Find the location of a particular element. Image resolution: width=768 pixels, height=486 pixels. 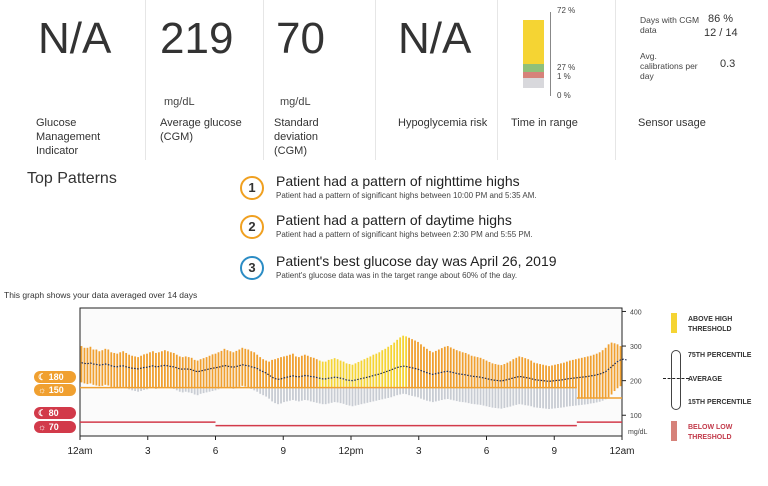

high-target-chip: ☾ 180 is located at coordinates (55, 377).